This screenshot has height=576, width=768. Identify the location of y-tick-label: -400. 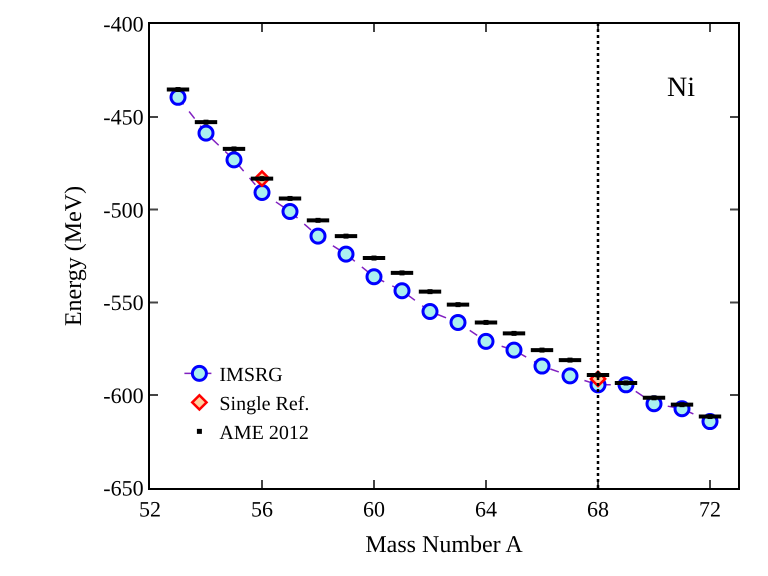
(123, 24).